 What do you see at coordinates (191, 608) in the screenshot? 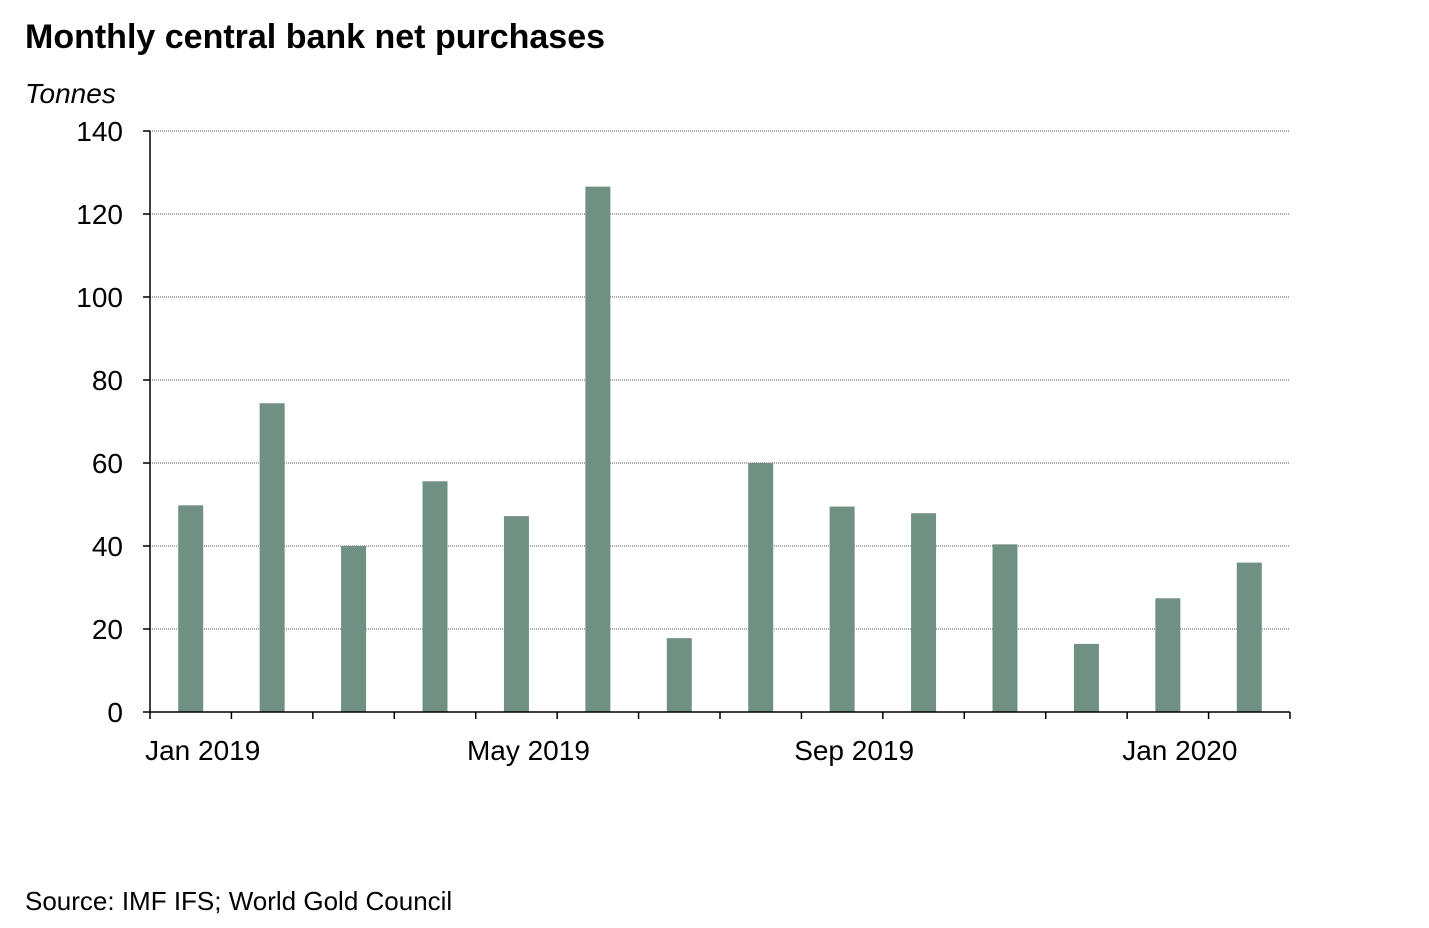
I see `bar-jan-2019` at bounding box center [191, 608].